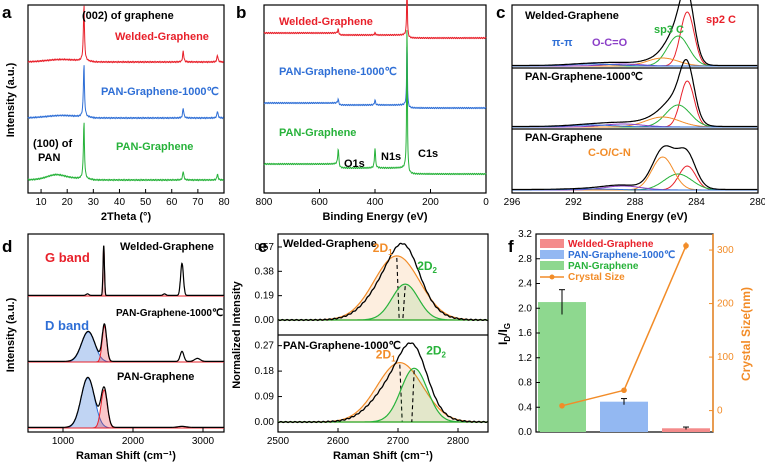 Image resolution: width=765 pixels, height=466 pixels. What do you see at coordinates (525, 308) in the screenshot?
I see `panel-f-ytick-left-label-5: 2.0` at bounding box center [525, 308].